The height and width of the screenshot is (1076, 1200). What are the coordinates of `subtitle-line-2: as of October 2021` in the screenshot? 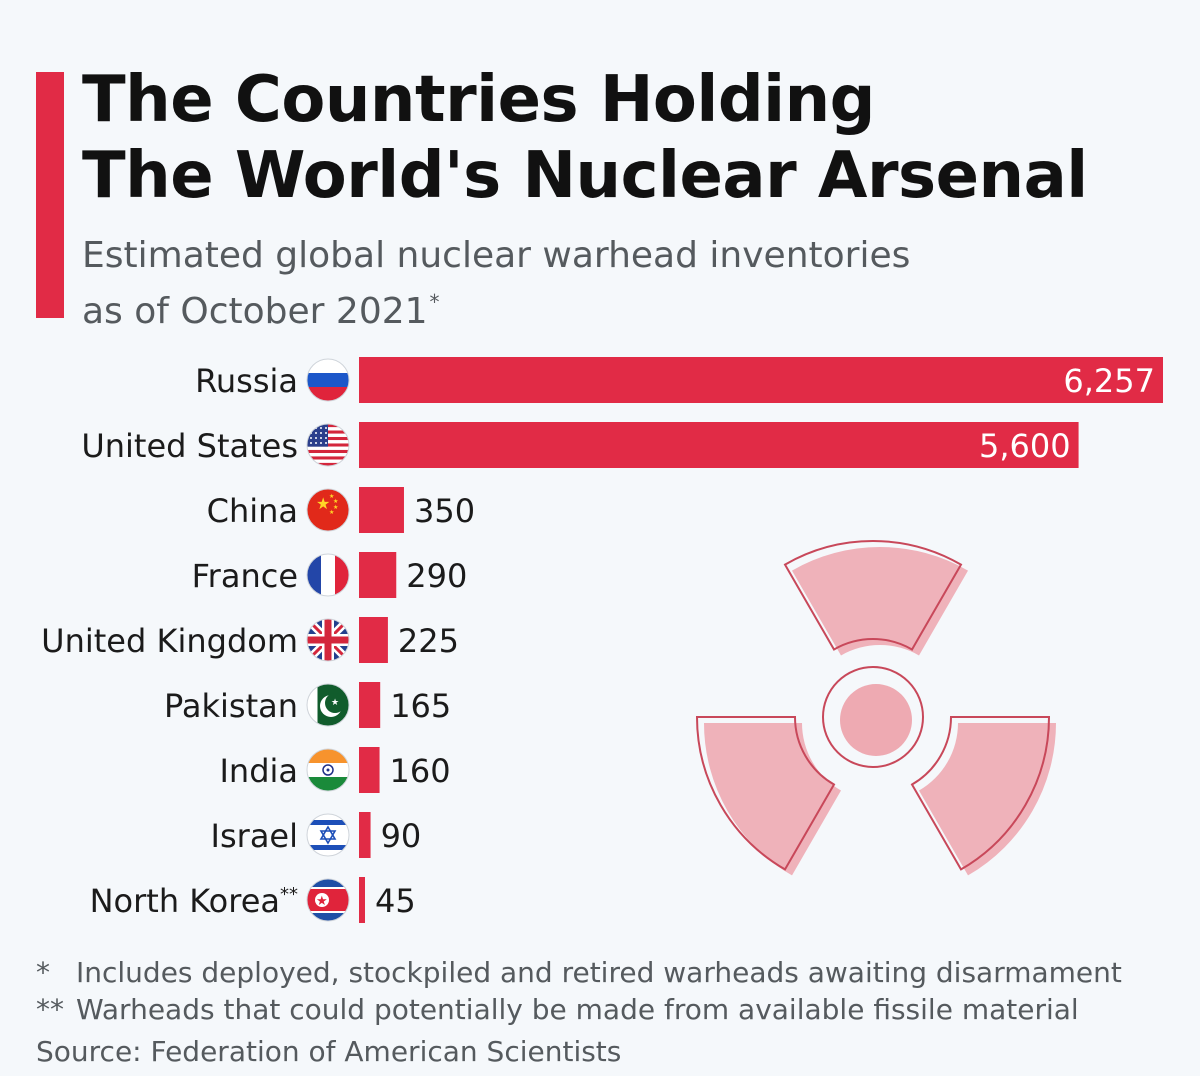 It's located at (255, 311).